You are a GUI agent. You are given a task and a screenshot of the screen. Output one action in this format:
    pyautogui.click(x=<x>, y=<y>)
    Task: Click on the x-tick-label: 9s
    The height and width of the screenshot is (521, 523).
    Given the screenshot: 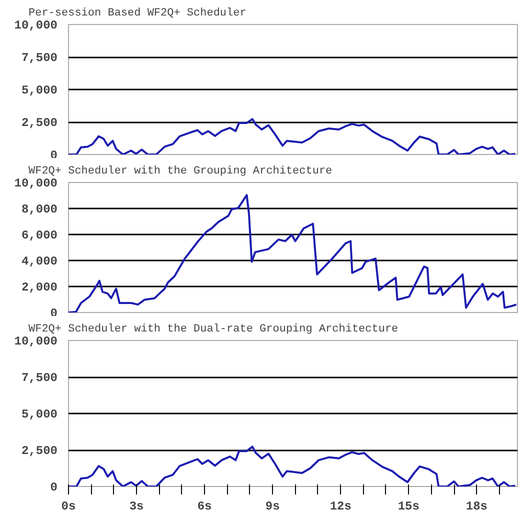 What is the action you would take?
    pyautogui.click(x=272, y=507)
    